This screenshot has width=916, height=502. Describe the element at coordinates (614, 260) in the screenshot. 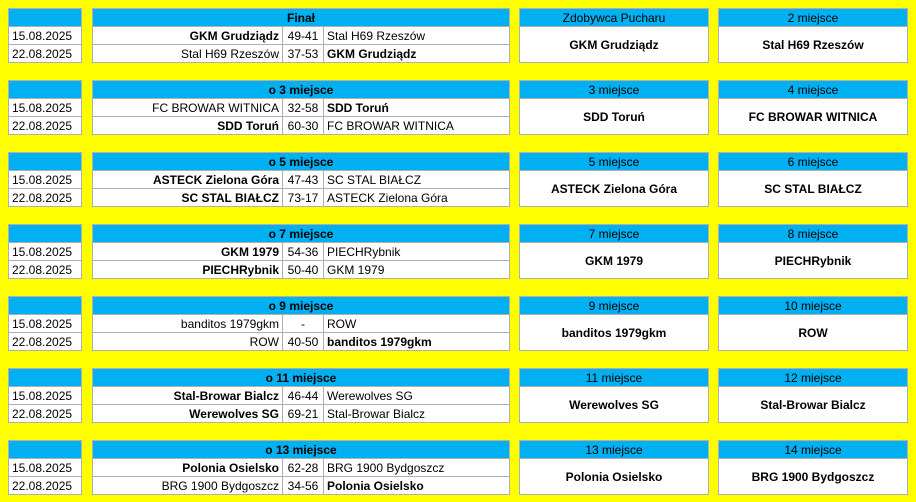

I see `place-team: GKM 1979` at that location.